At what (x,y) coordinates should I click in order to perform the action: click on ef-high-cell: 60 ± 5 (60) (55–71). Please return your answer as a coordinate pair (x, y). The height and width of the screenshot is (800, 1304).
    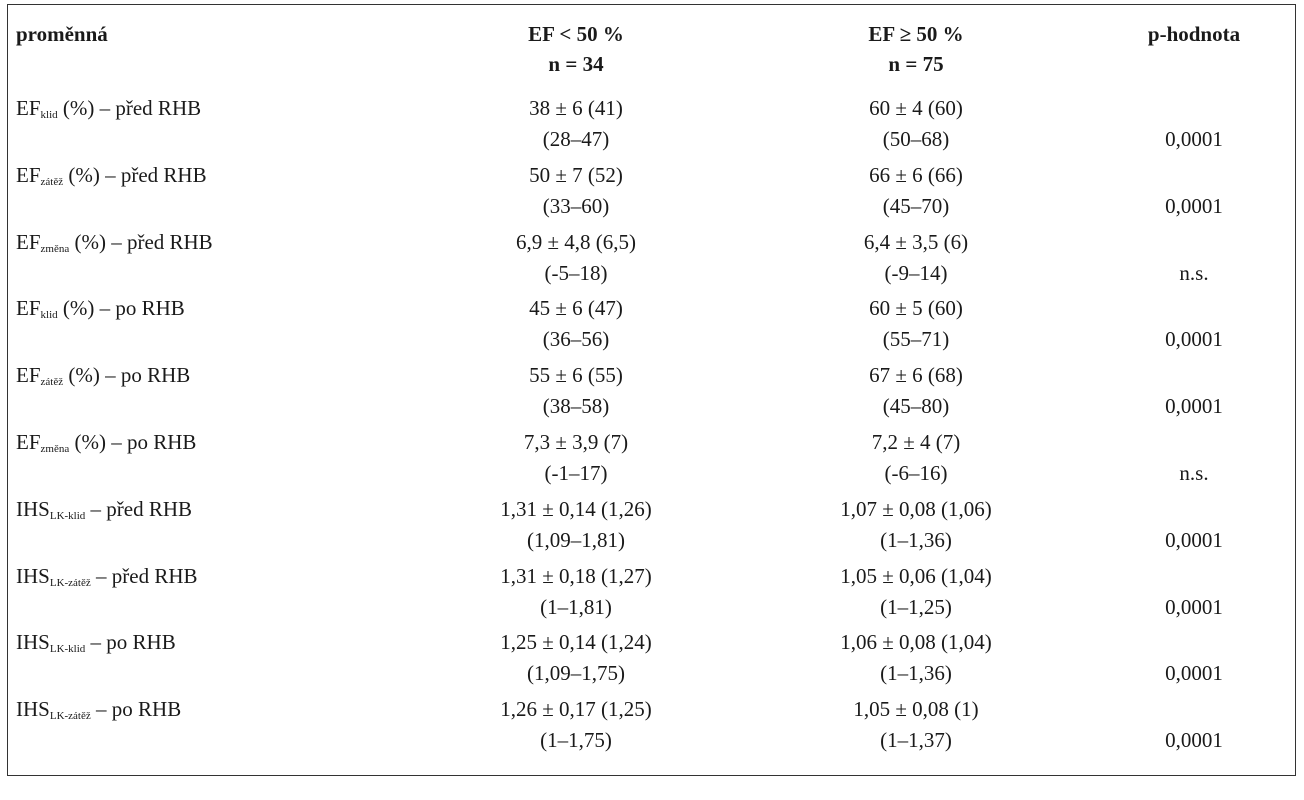
    Looking at the image, I should click on (916, 326).